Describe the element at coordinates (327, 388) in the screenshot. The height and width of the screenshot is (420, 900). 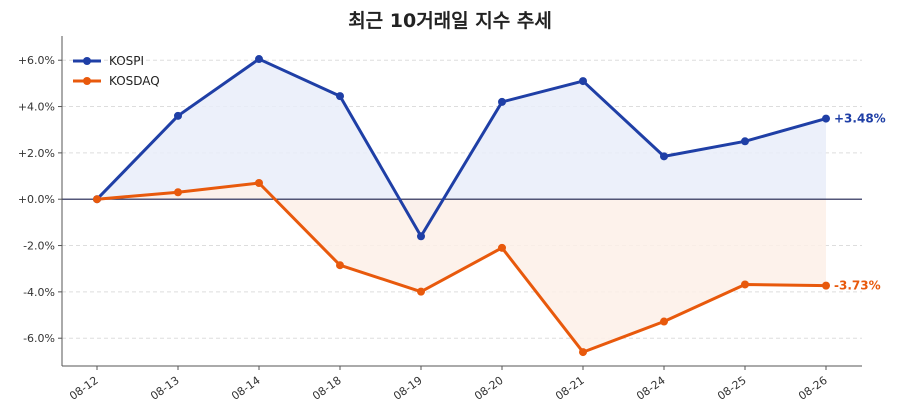
I see `x-tick-label: 08-18` at that location.